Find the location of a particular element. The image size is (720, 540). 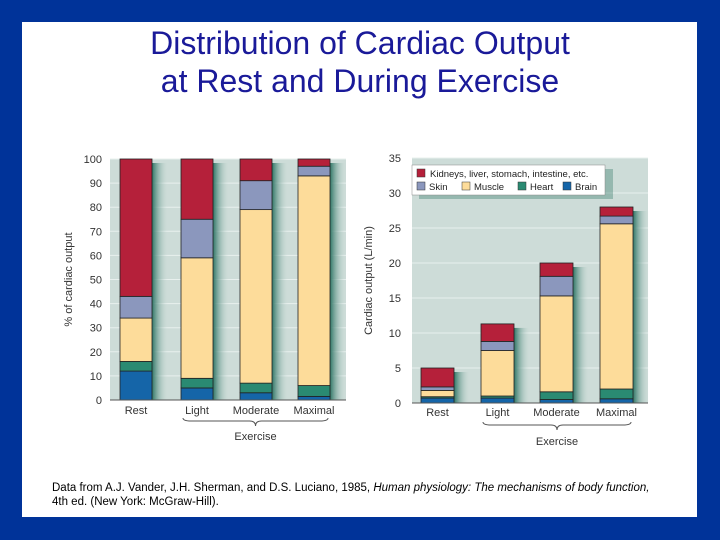

y-tick-label: 50 is located at coordinates (96, 281).